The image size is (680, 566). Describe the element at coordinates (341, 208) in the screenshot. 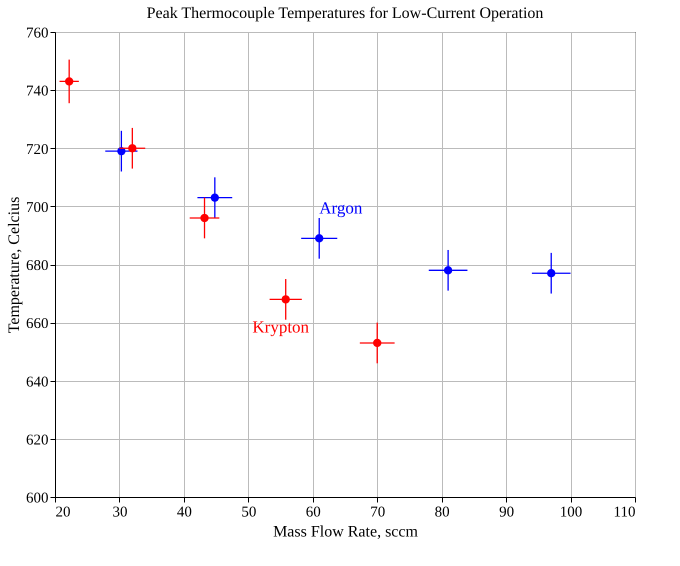

I see `series-label: Argon` at that location.